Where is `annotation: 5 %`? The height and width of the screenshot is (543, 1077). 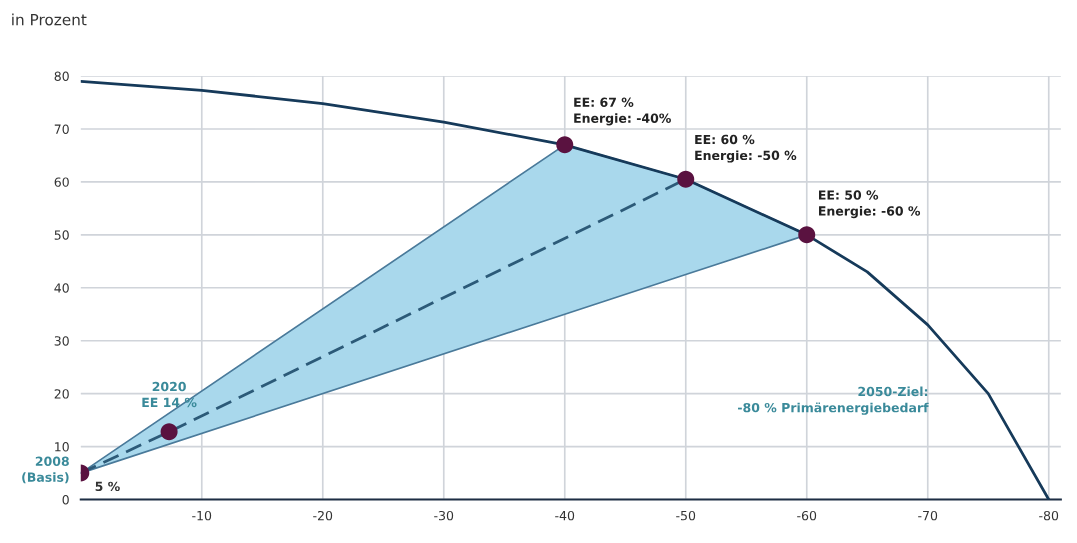 annotation: 5 % is located at coordinates (107, 486).